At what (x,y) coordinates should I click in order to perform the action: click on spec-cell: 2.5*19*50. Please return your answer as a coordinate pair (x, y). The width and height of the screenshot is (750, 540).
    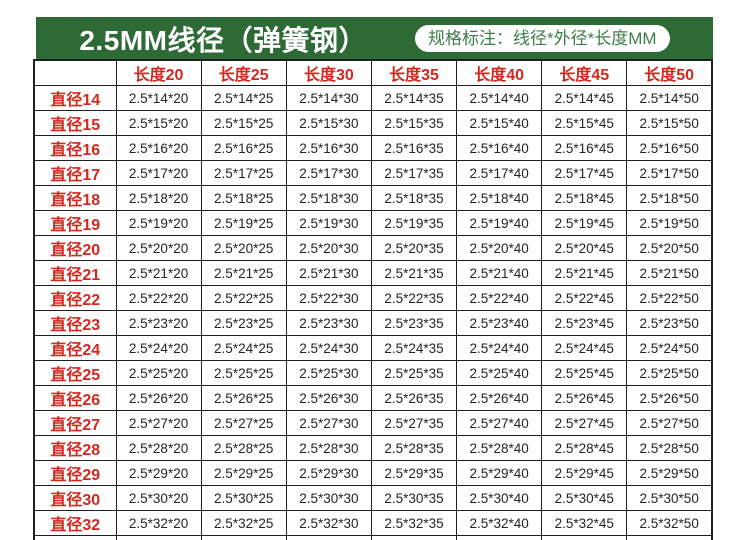
    Looking at the image, I should click on (669, 223).